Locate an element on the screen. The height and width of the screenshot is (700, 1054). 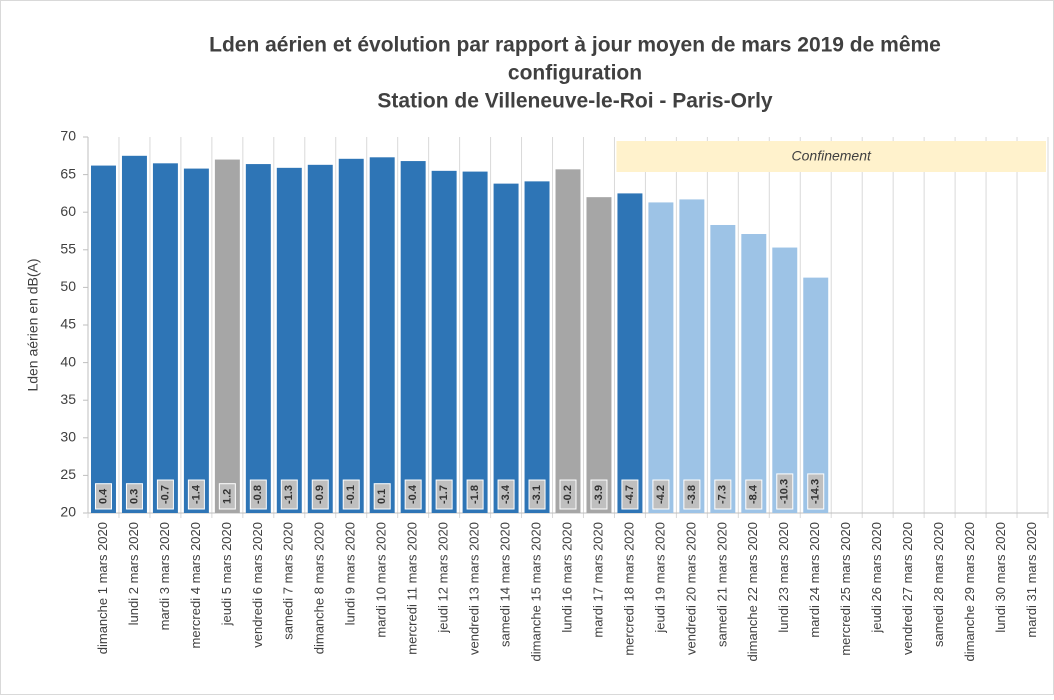
x-tick-label: dimanche 1 mars 2020 is located at coordinates (102, 588).